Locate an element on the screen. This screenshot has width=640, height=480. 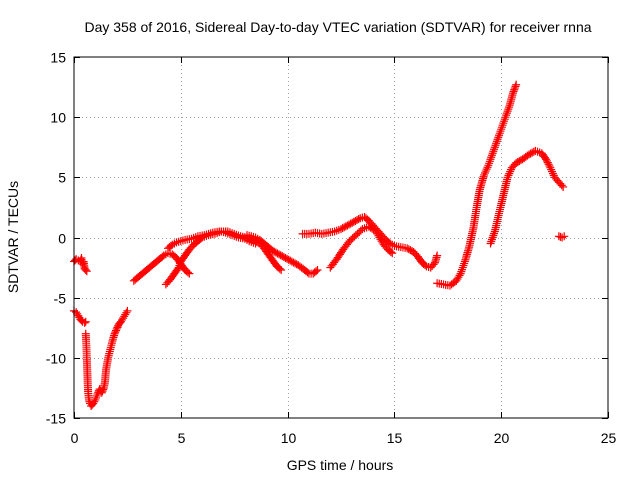
series-trace-l is located at coordinates (561, 237).